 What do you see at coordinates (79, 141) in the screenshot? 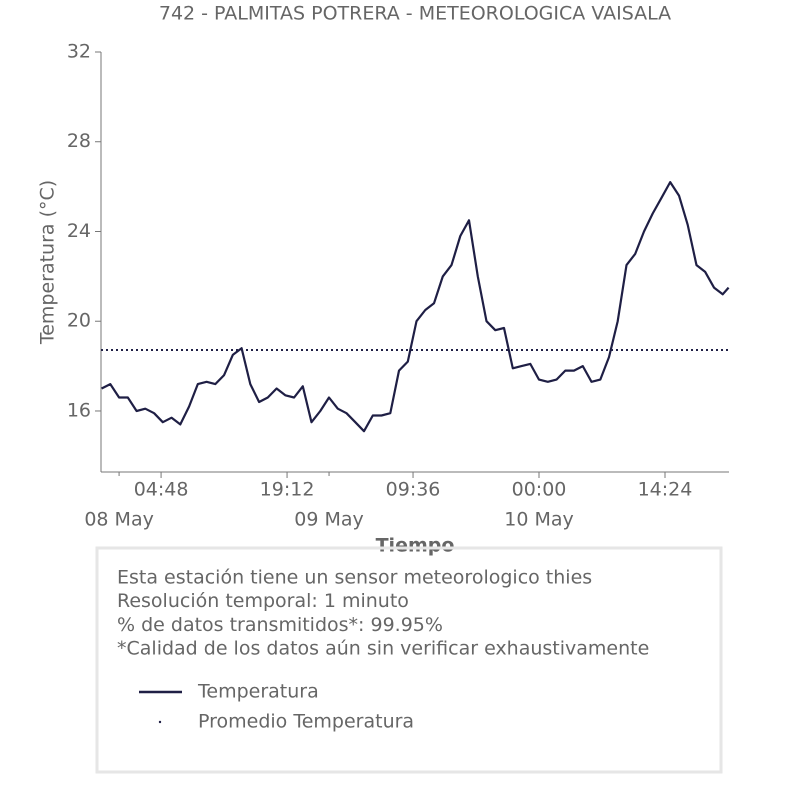
I see `y-tick-label: 28` at bounding box center [79, 141].